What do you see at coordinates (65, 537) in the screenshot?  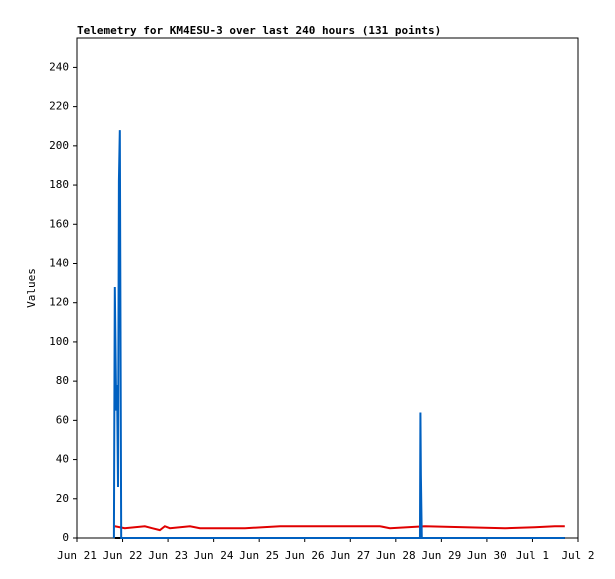 I see `y-tick-label: 0` at bounding box center [65, 537].